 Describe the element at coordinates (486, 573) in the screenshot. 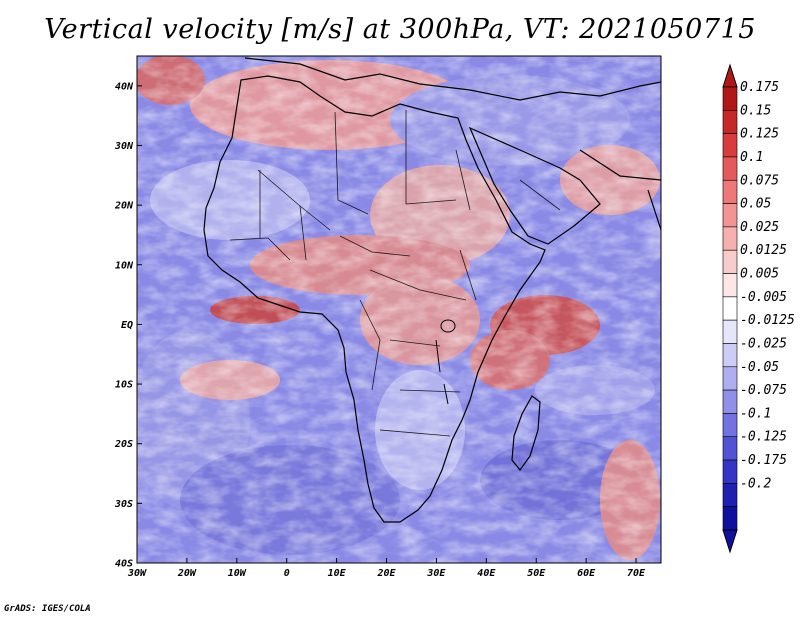

I see `lon-tick-label: 40E` at that location.